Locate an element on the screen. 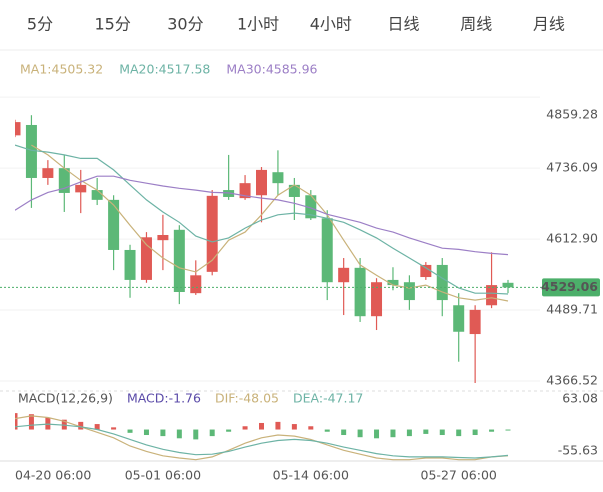  x-tick-label: 05-14 06:00 is located at coordinates (311, 475).